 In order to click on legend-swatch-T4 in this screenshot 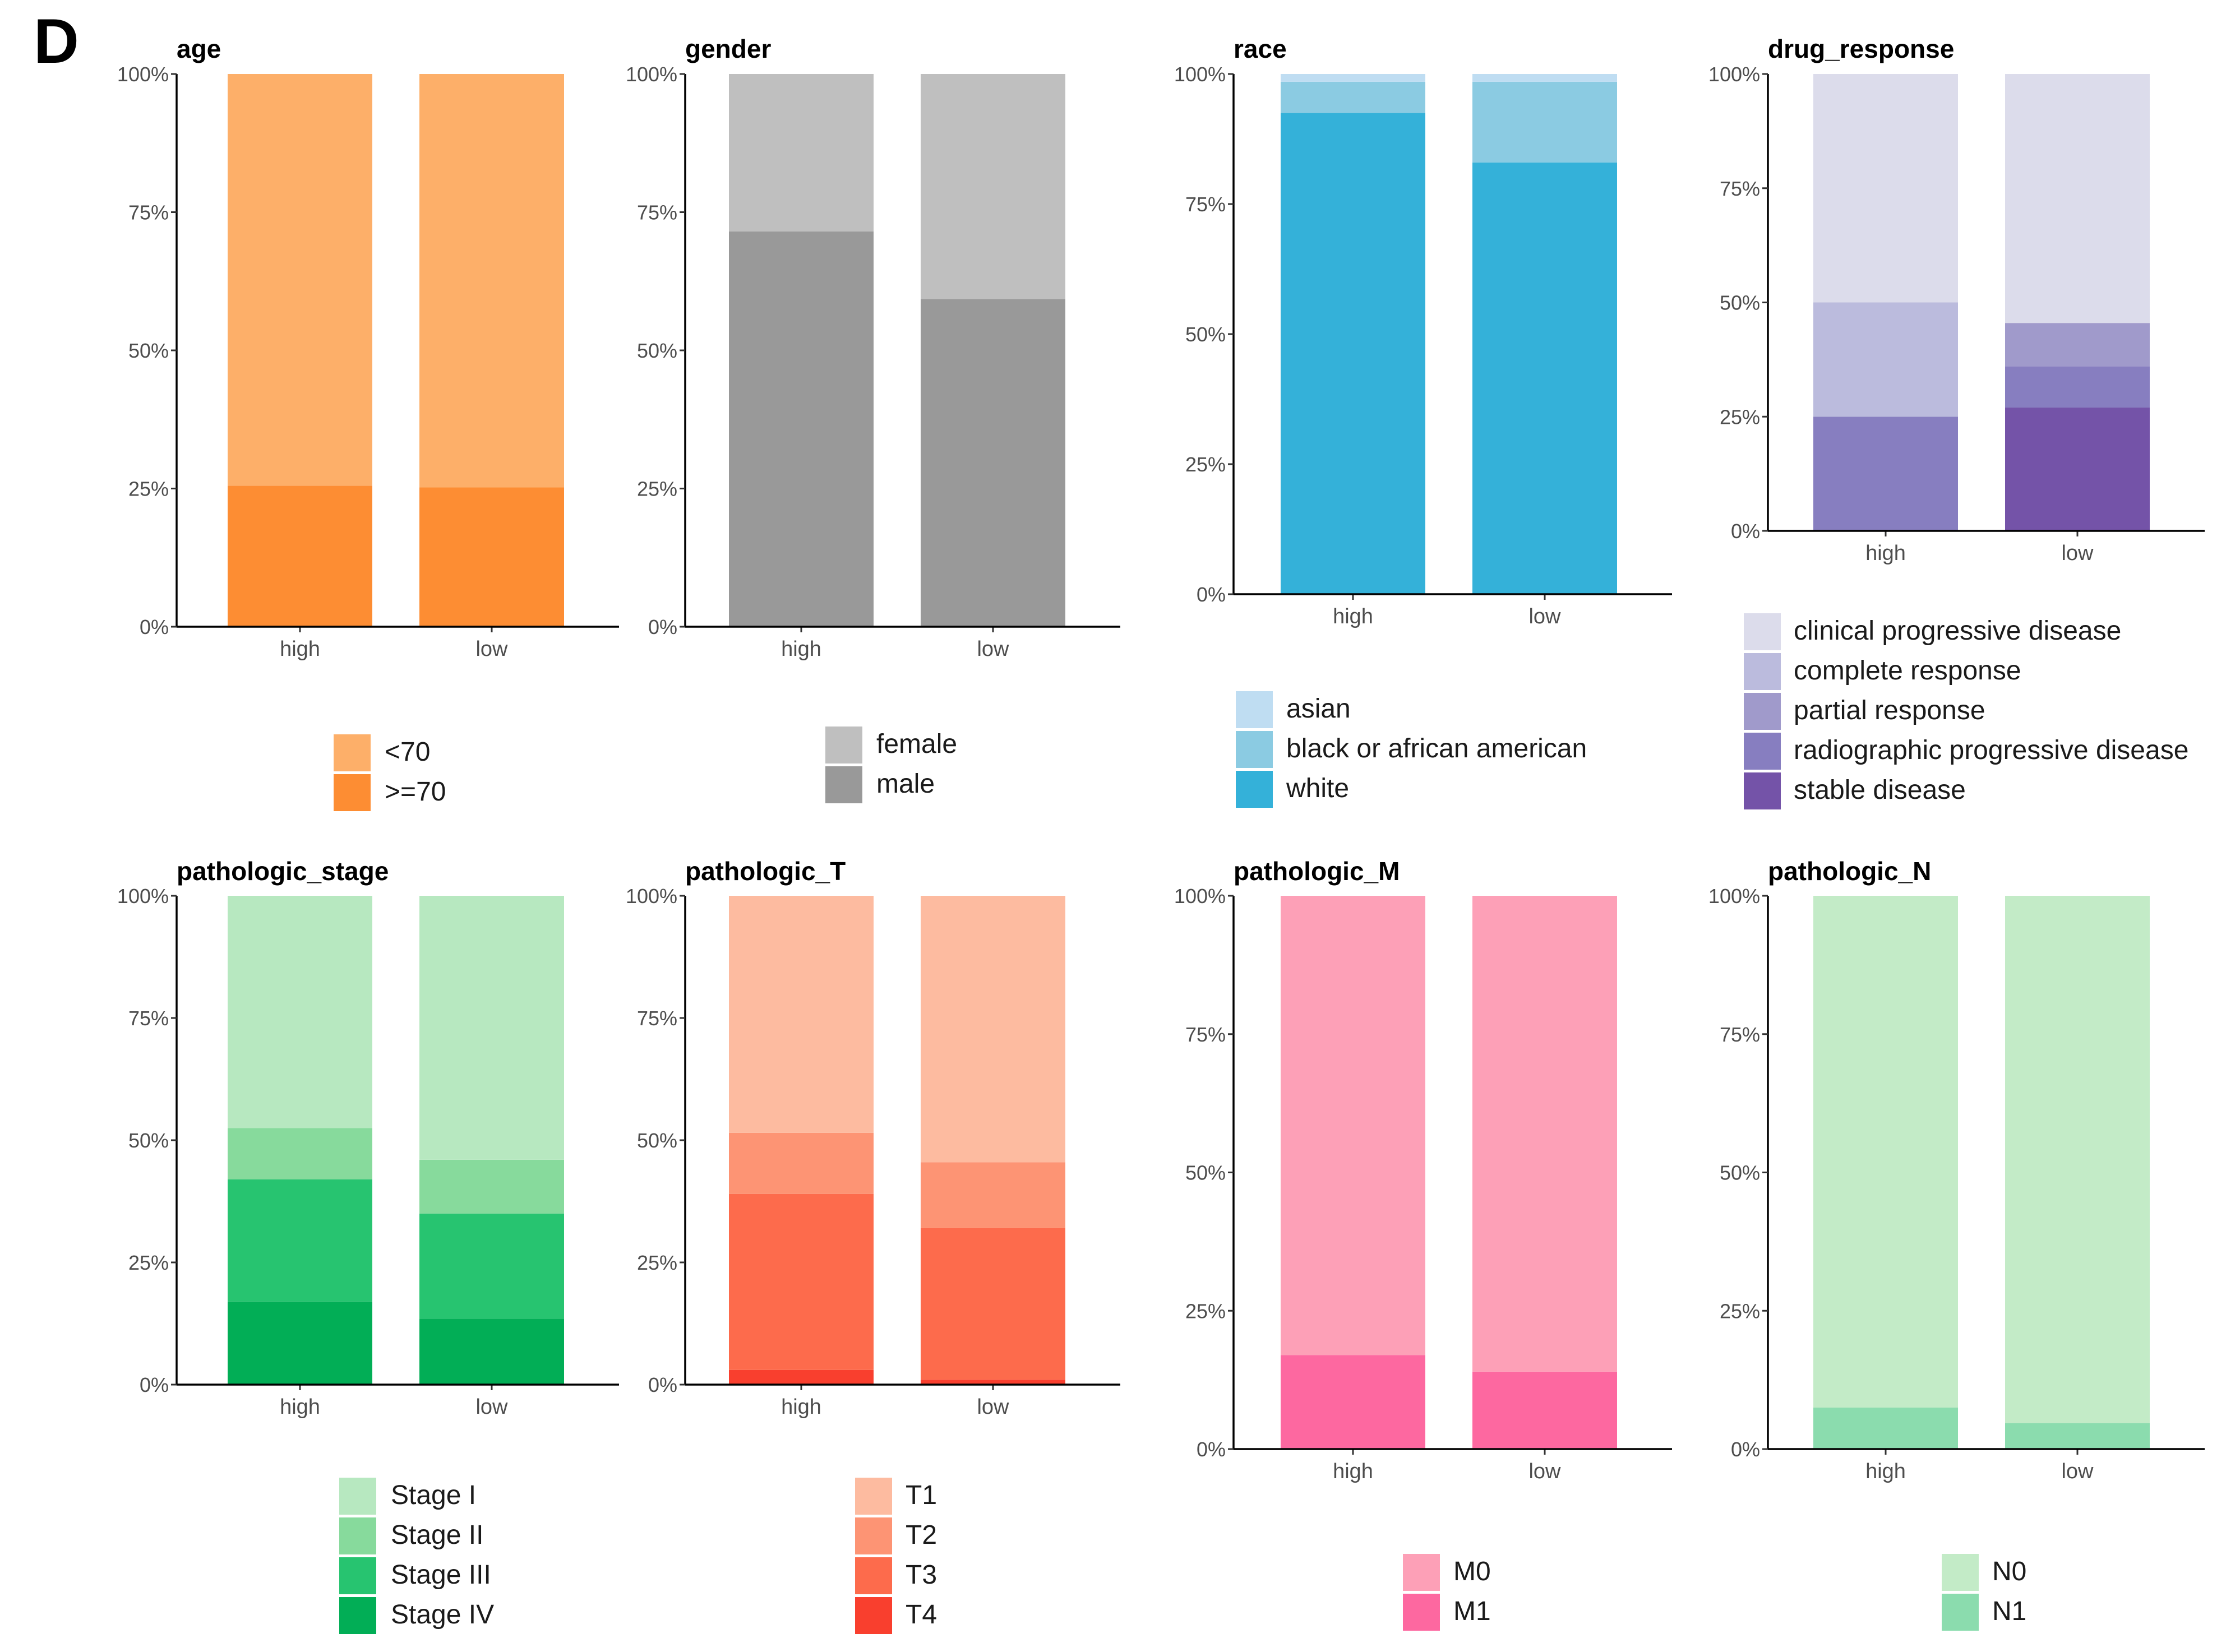, I will do `click(873, 1615)`.